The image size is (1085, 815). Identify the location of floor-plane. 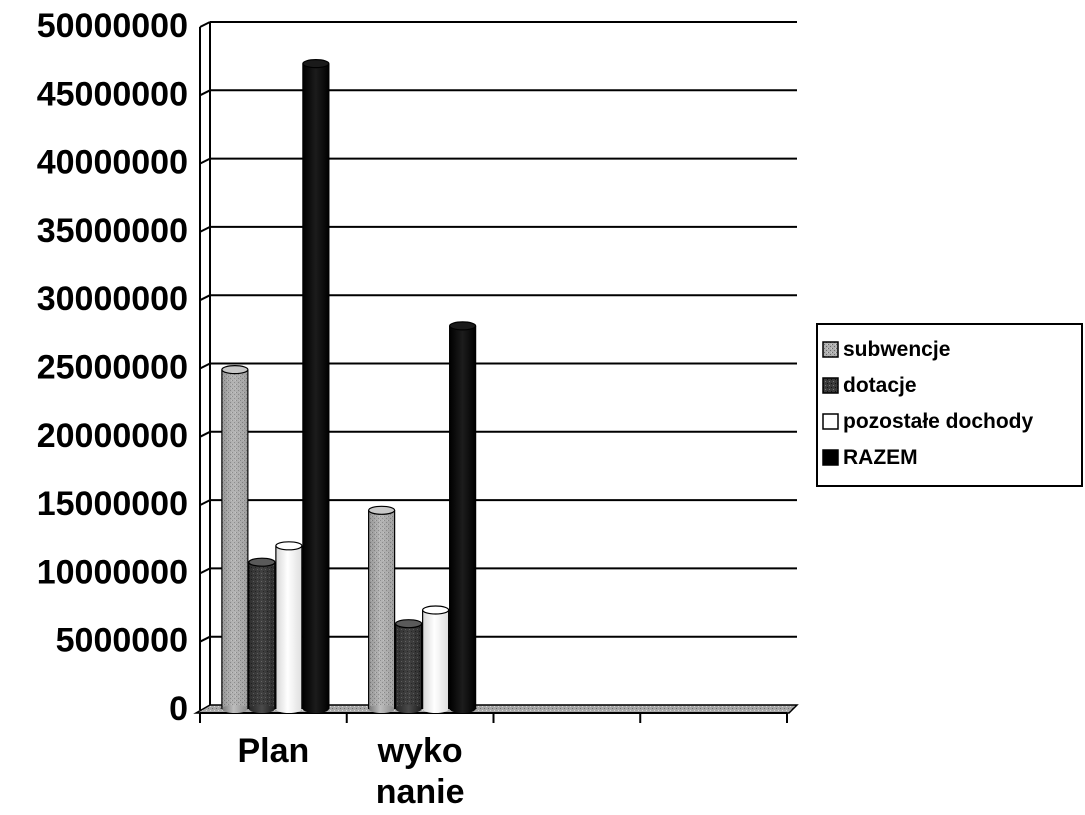
(496, 709).